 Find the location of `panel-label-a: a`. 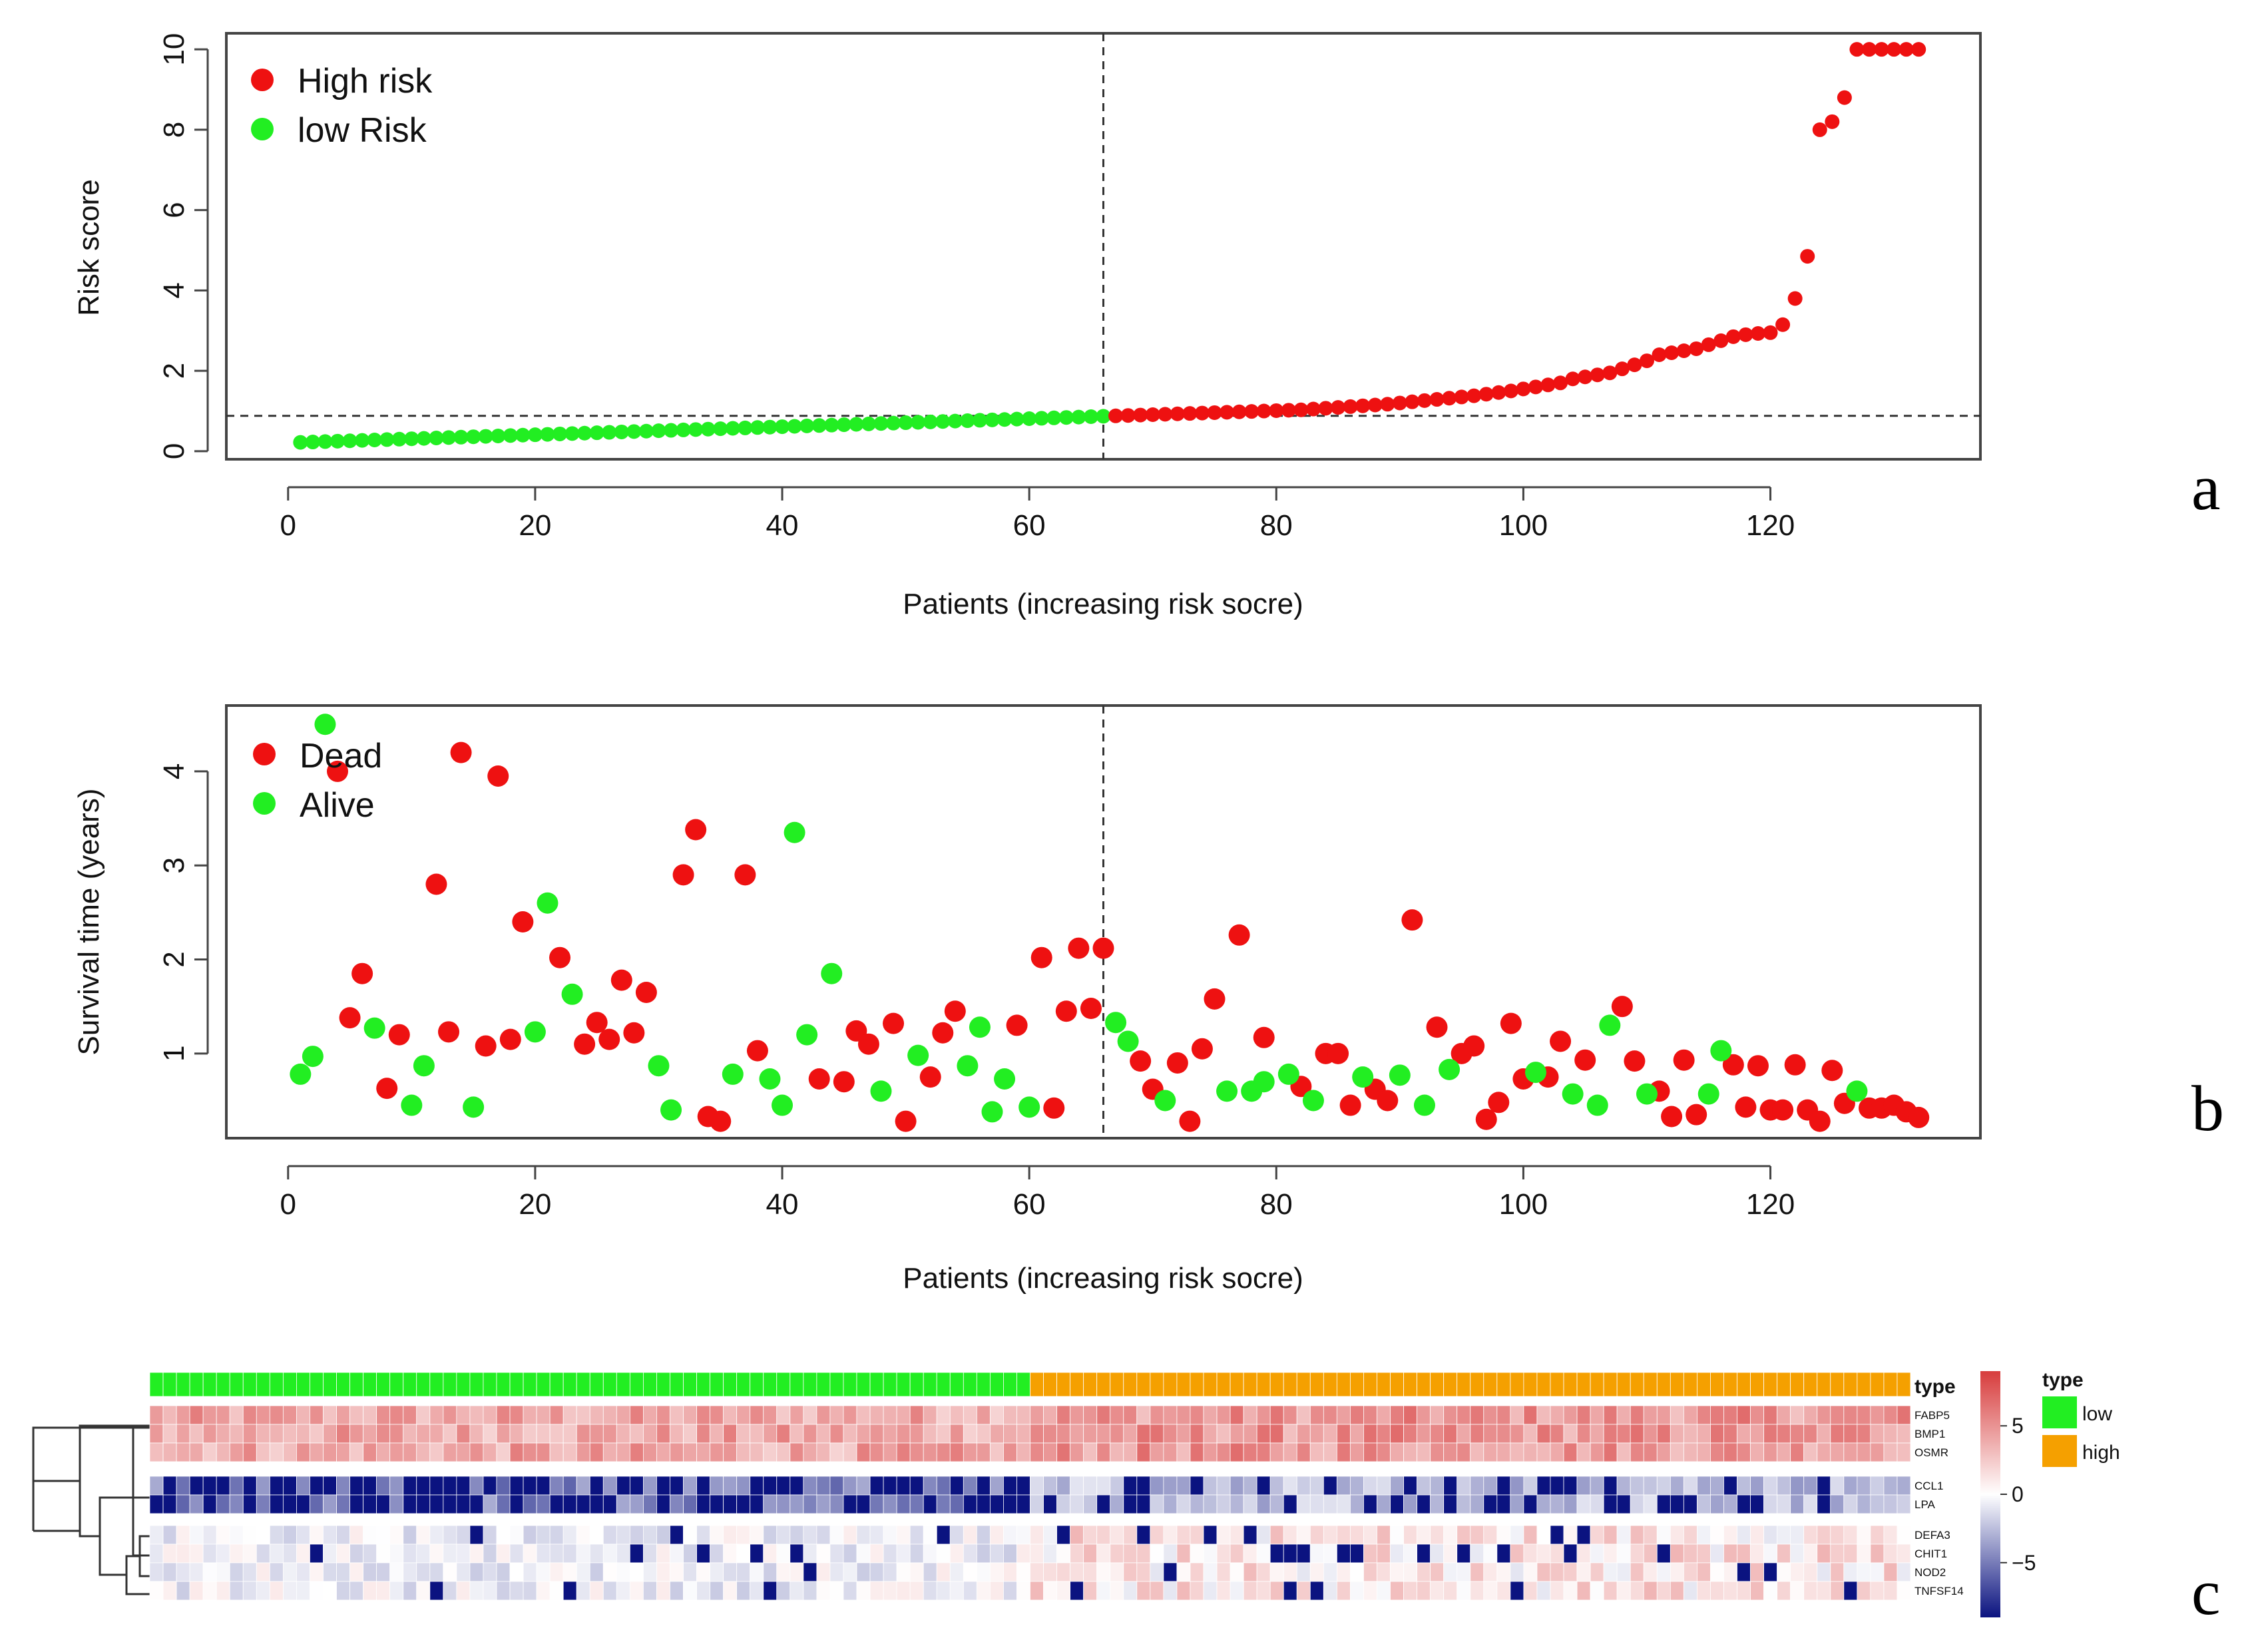

panel-label-a: a is located at coordinates (2206, 488).